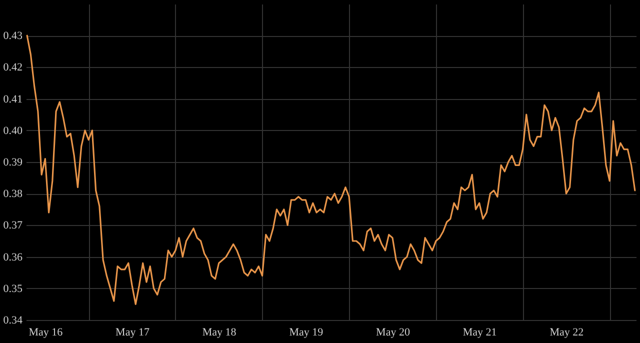 This screenshot has height=343, width=640. What do you see at coordinates (13, 130) in the screenshot?
I see `y-tick-label: 0.40` at bounding box center [13, 130].